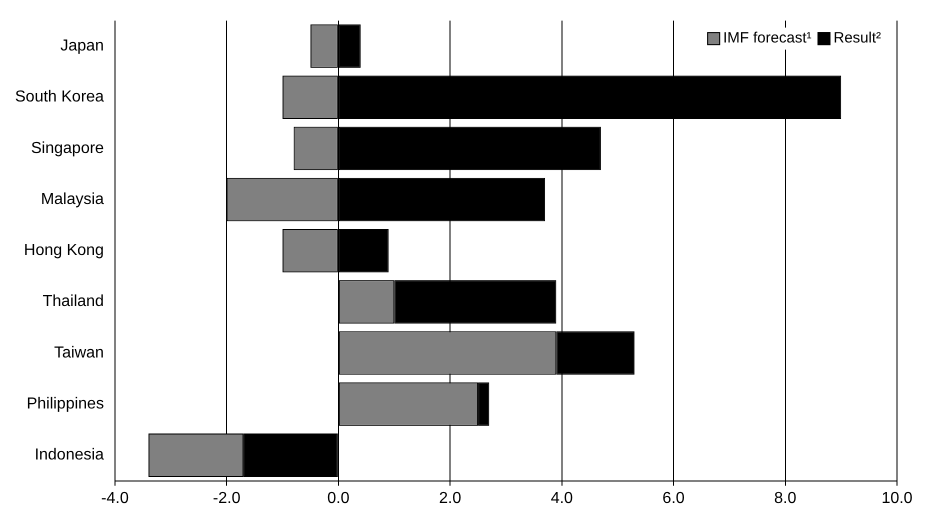 This screenshot has width=929, height=519. What do you see at coordinates (897, 498) in the screenshot?
I see `x-tick-label: 10.0` at bounding box center [897, 498].